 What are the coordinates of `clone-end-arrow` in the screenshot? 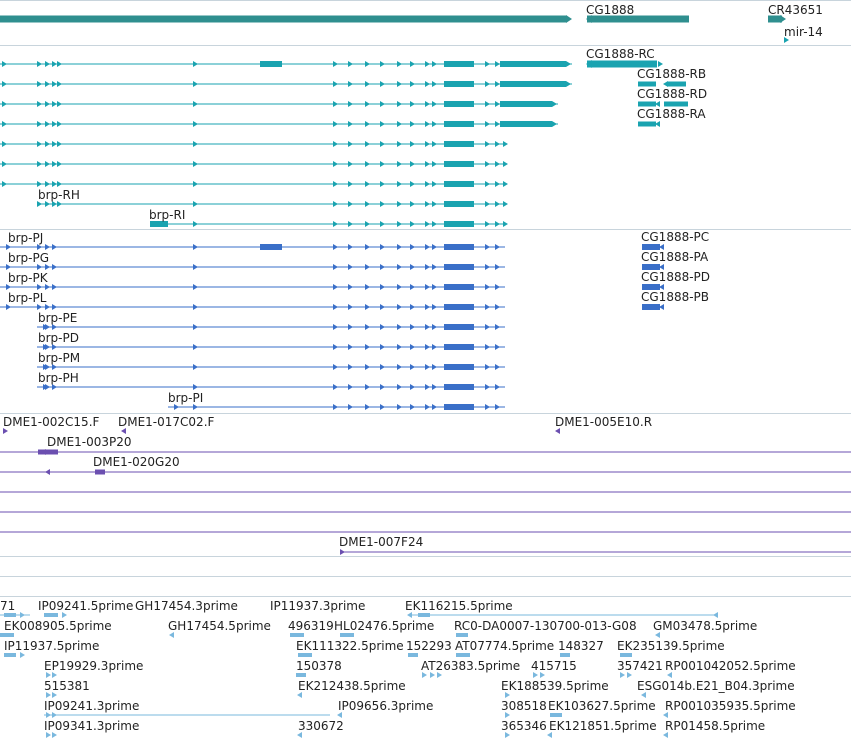 It's located at (43, 452).